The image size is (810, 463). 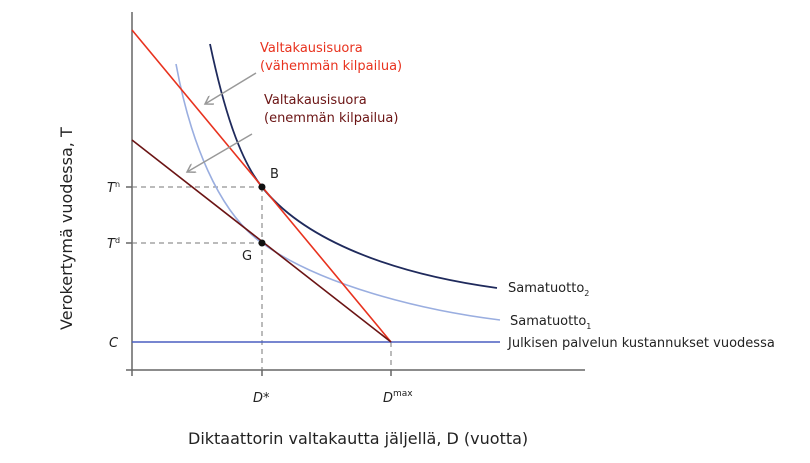 What do you see at coordinates (550, 322) in the screenshot?
I see `samatuotto1-label: Samatuotto1` at bounding box center [550, 322].